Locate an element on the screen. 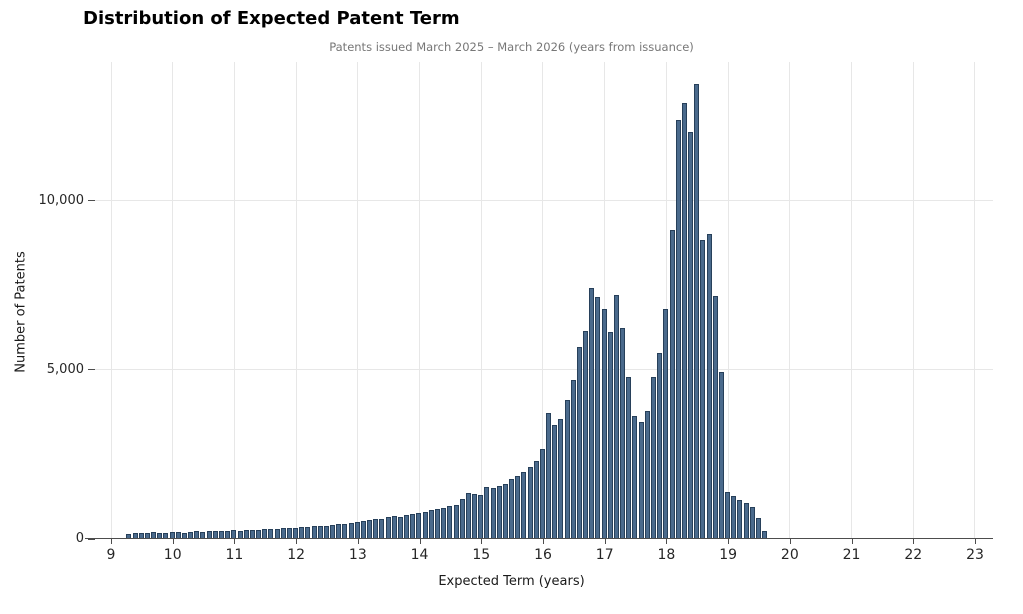  x-tick-label: 15 is located at coordinates (481, 555).